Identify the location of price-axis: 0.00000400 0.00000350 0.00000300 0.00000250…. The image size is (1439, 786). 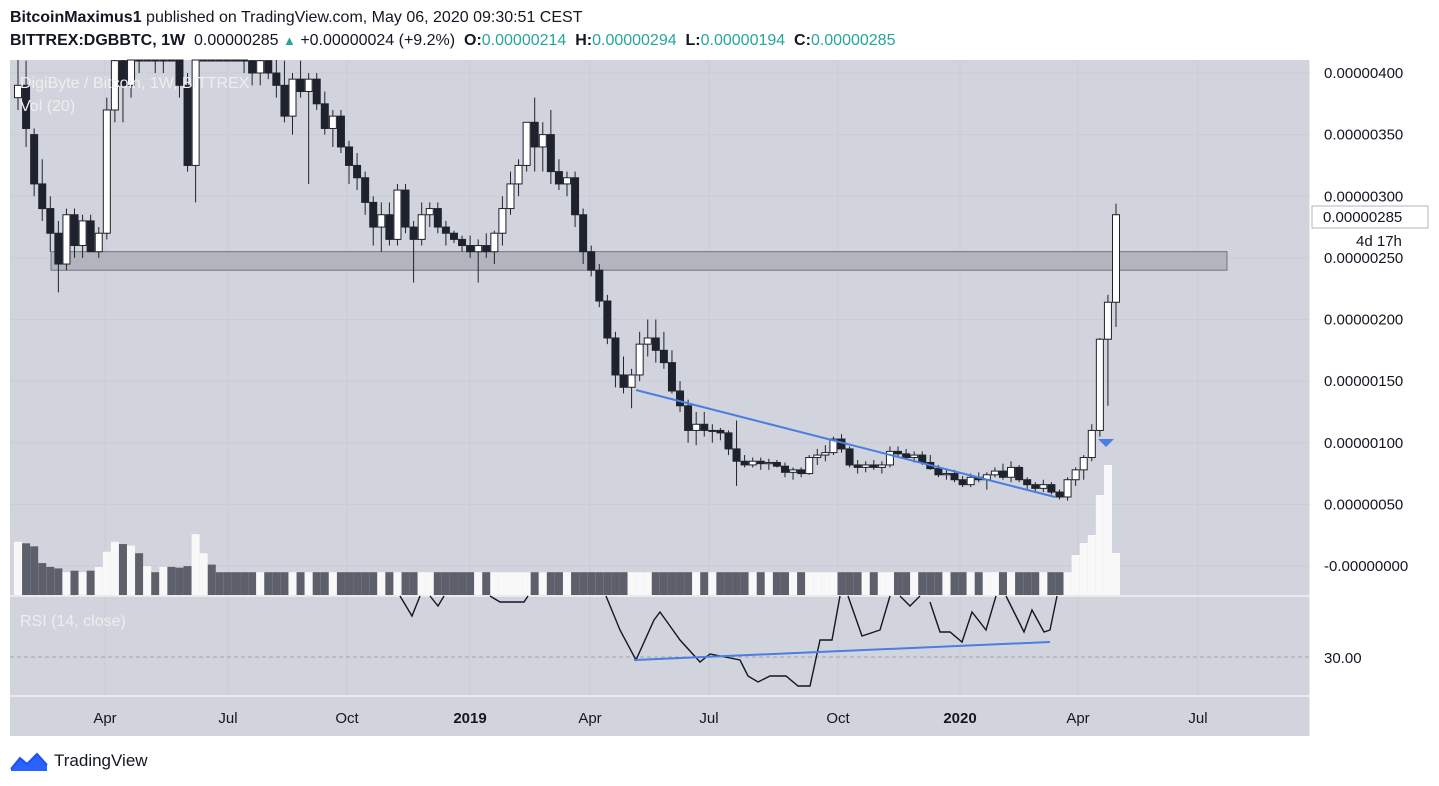
(1366, 320).